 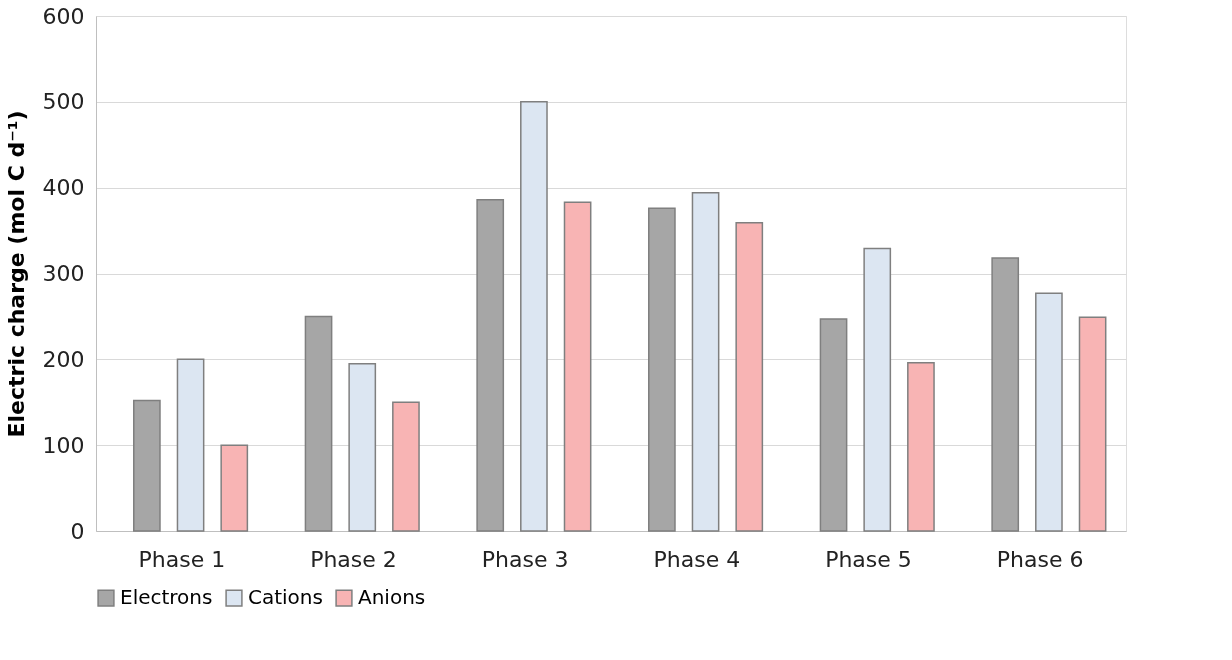 I want to click on y-axis-title: Electric charge (mol C d⁻¹), so click(x=16, y=274).